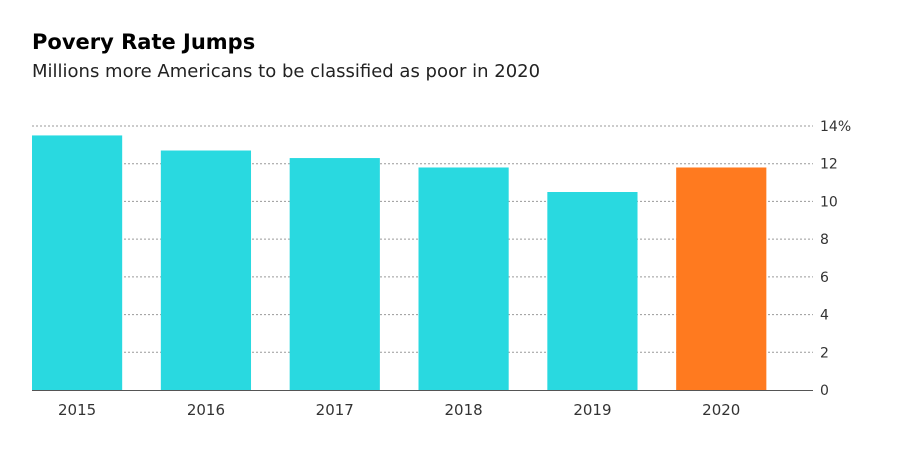 The width and height of the screenshot is (901, 458). What do you see at coordinates (721, 278) in the screenshot?
I see `bar-2020` at bounding box center [721, 278].